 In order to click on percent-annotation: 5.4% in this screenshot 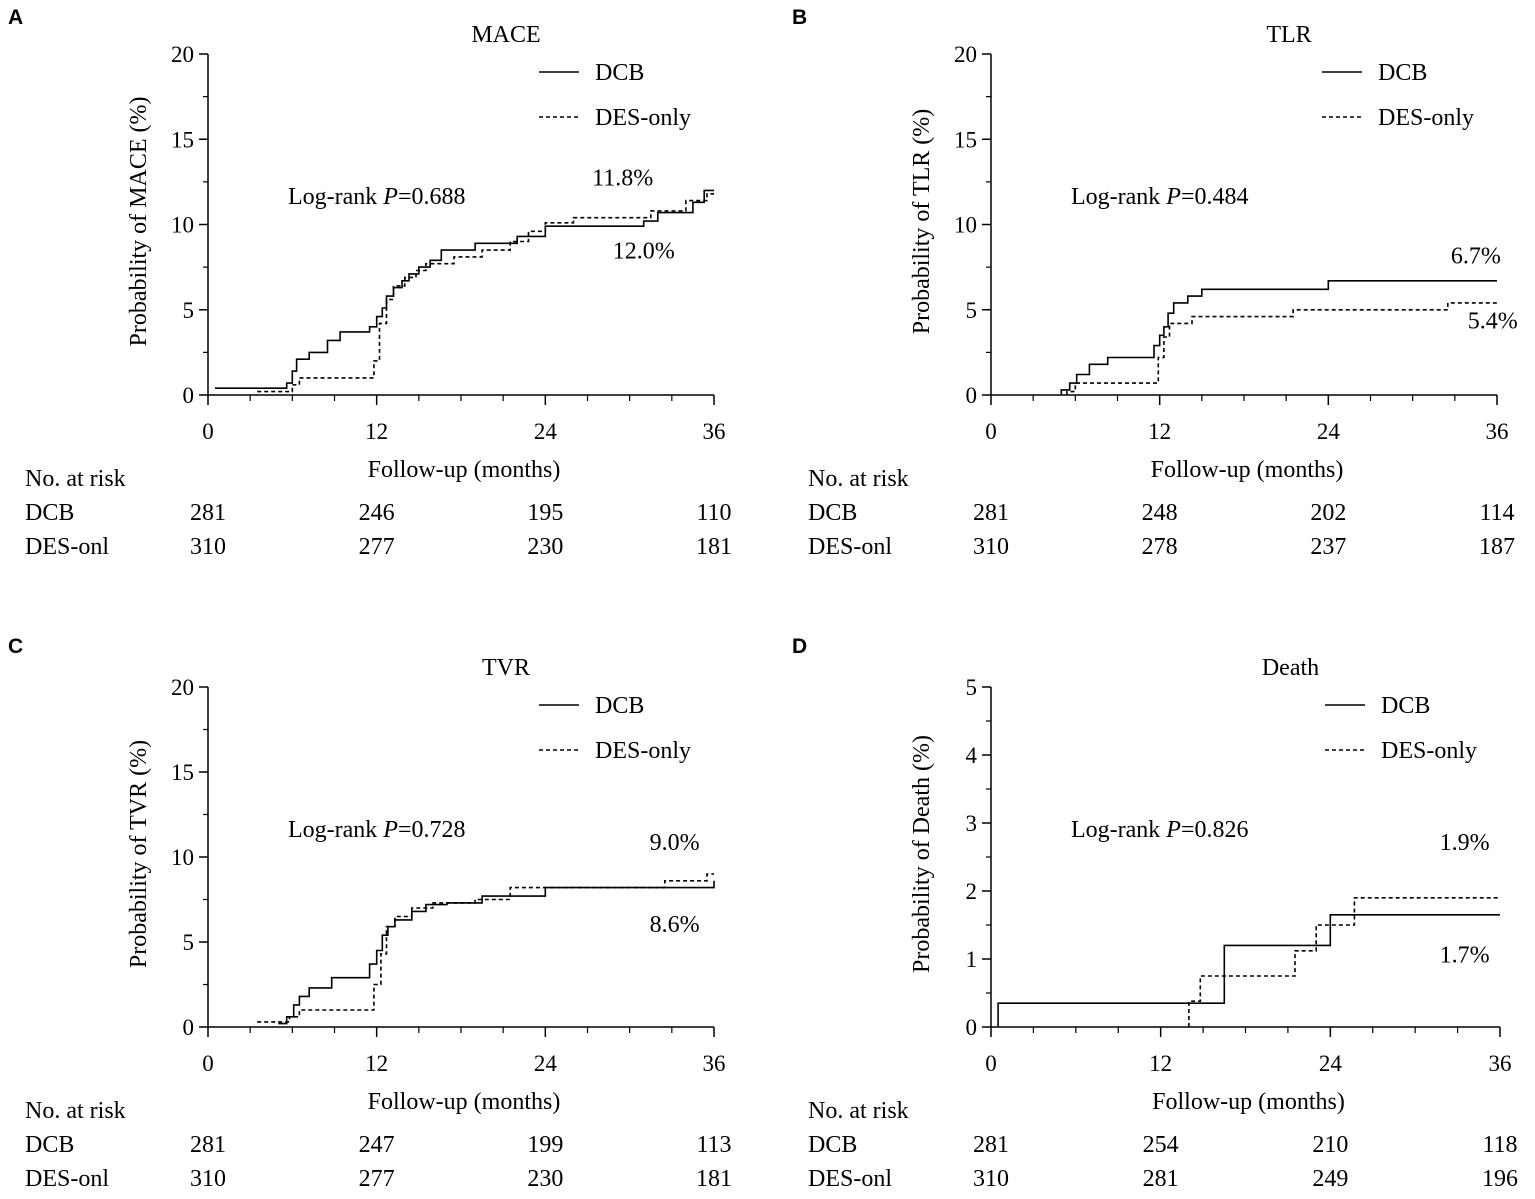, I will do `click(1493, 322)`.